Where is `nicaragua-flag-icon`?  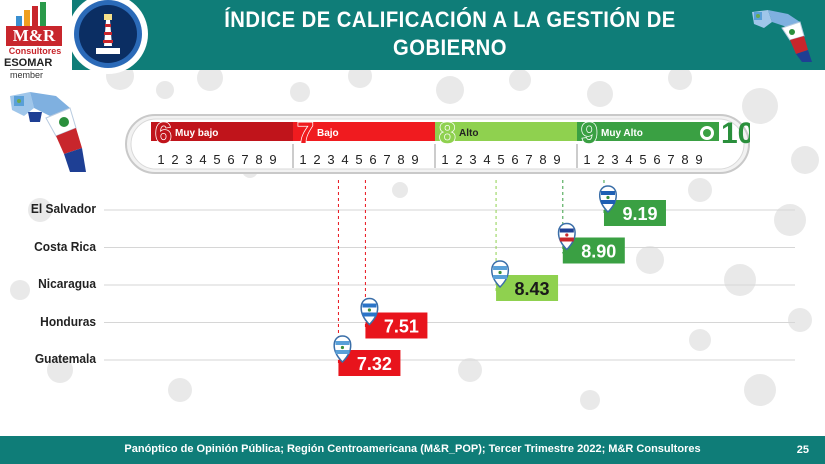 nicaragua-flag-icon is located at coordinates (500, 274).